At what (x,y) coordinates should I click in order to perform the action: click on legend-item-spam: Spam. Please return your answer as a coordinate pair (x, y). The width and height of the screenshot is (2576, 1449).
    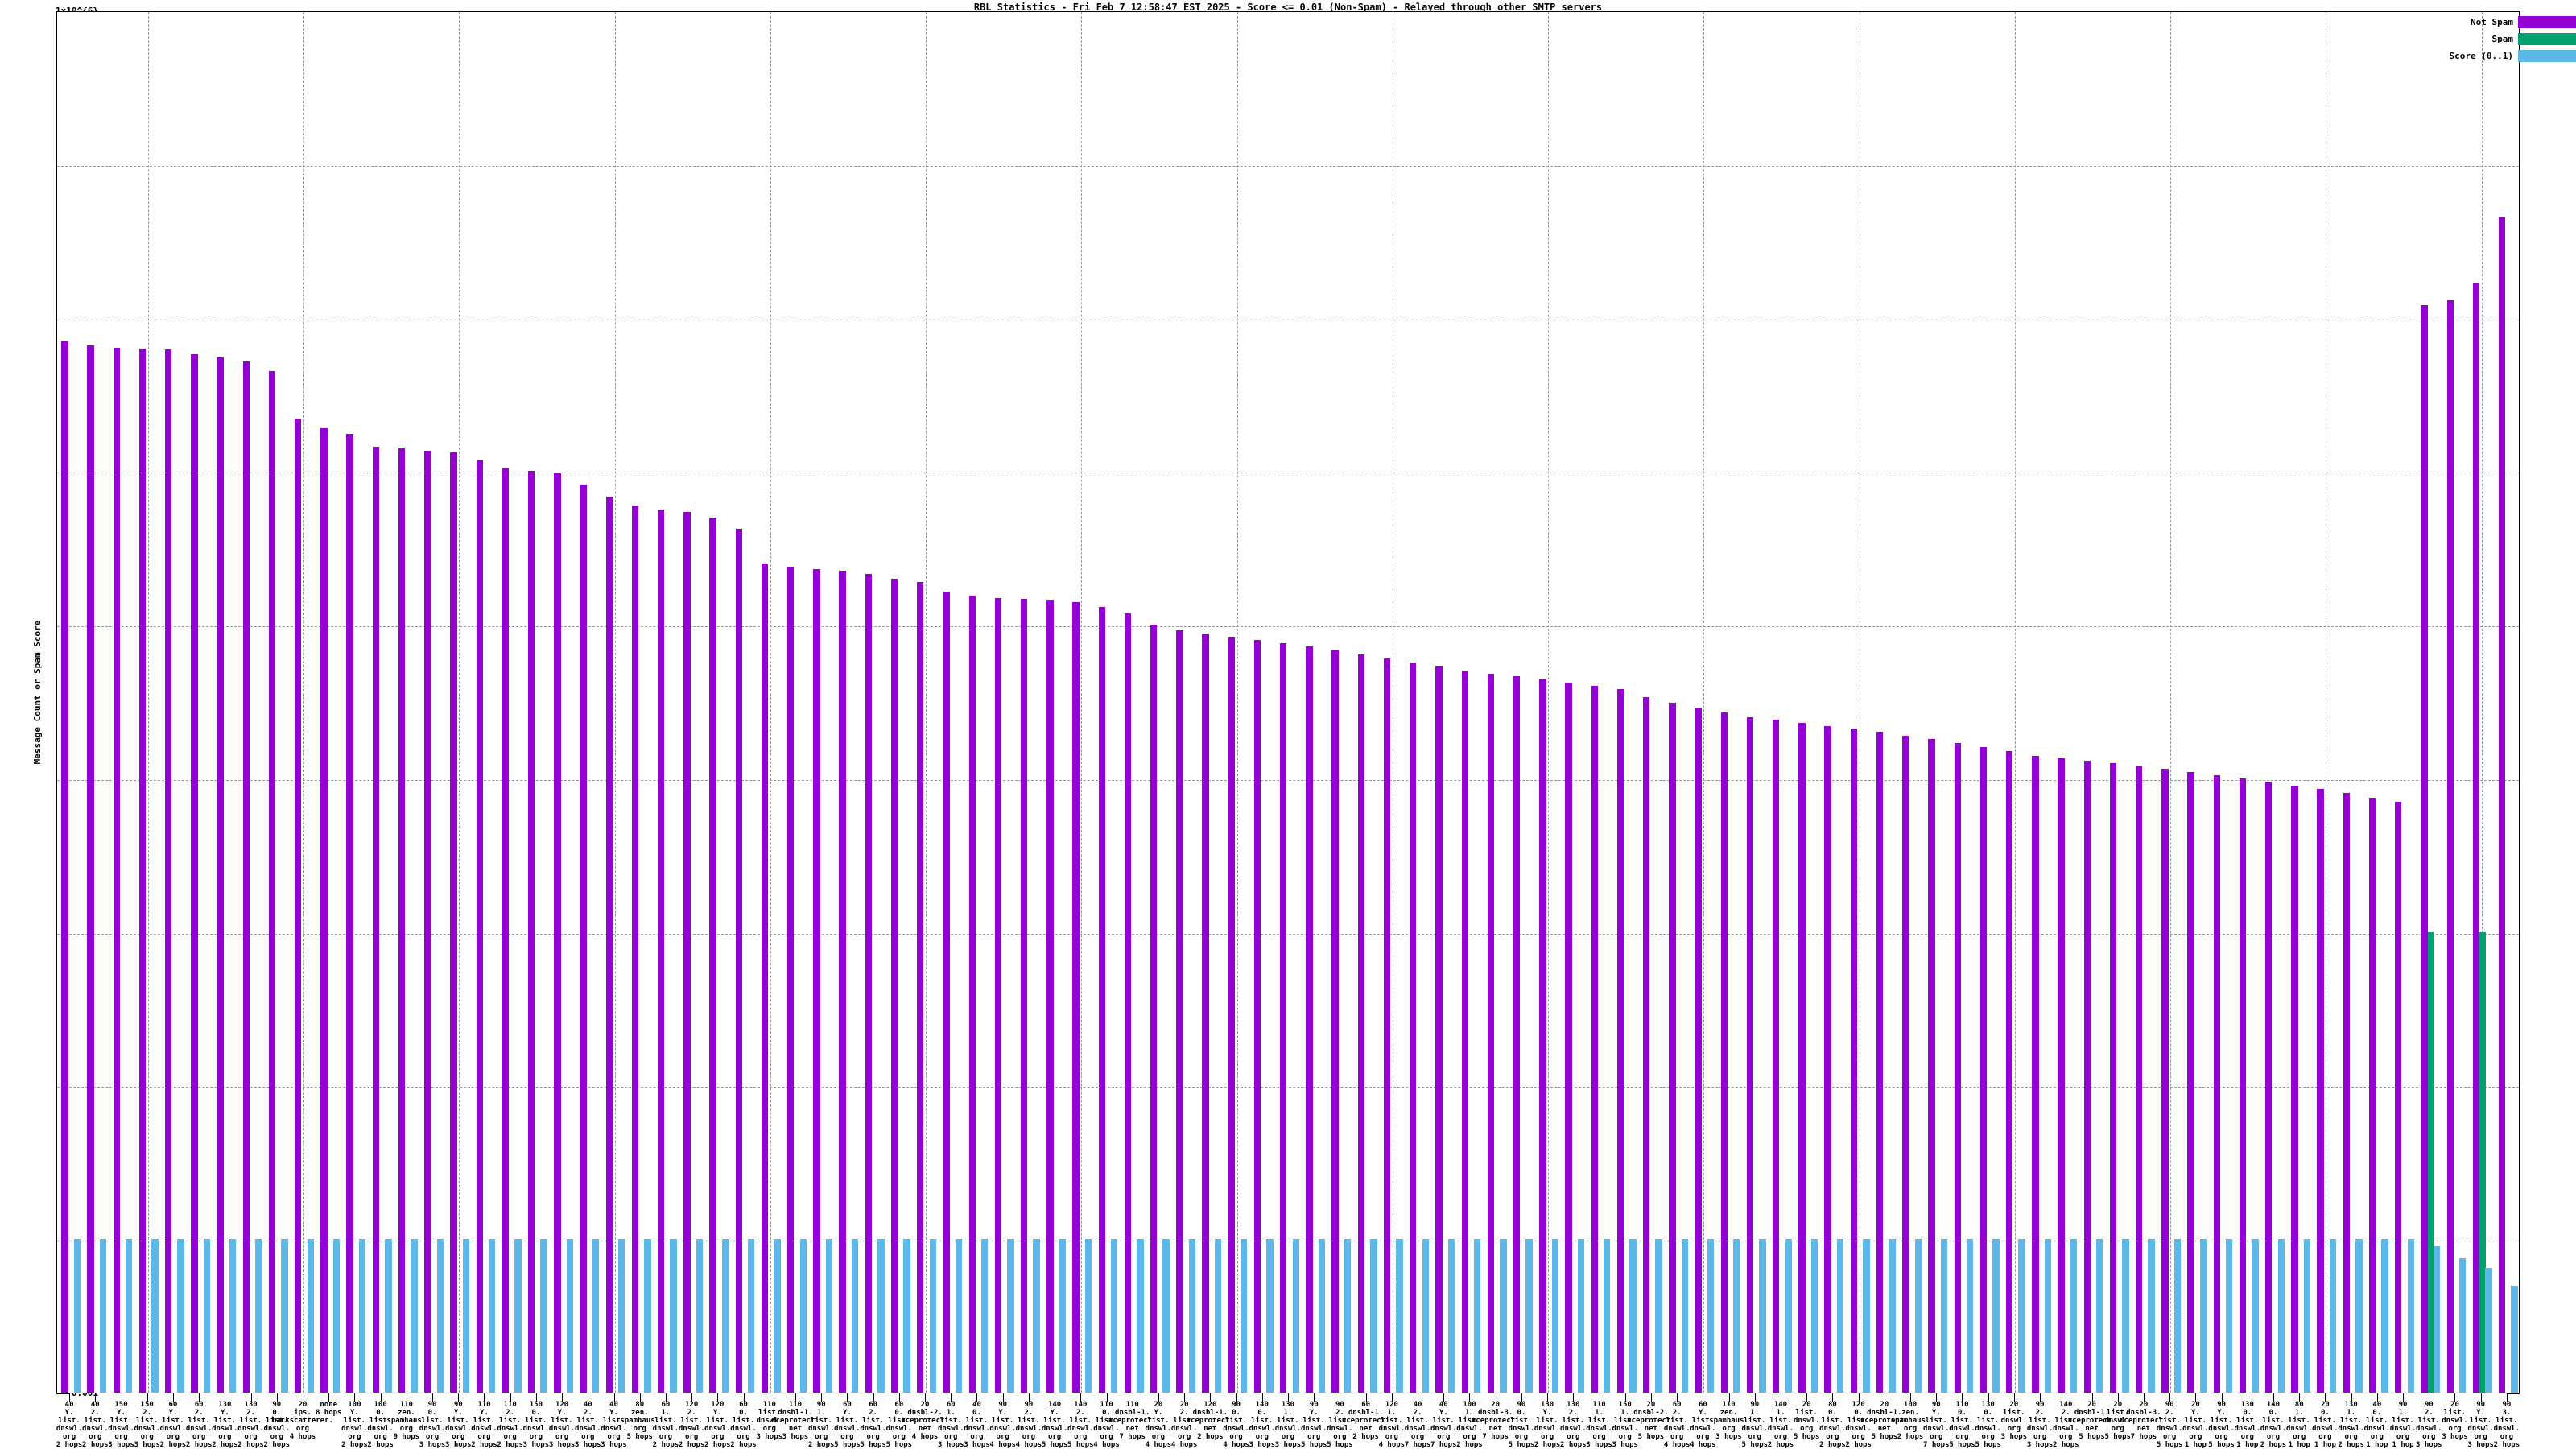
    Looking at the image, I should click on (2534, 39).